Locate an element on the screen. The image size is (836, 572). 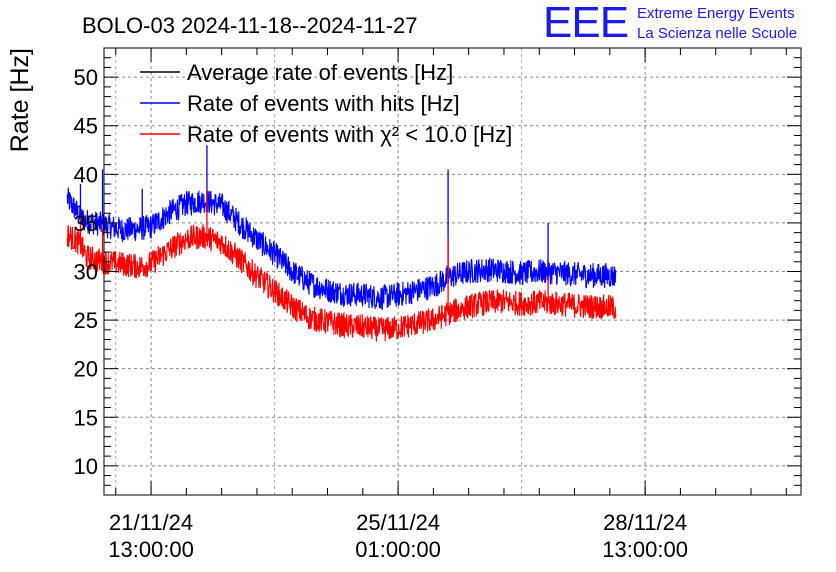
x-tick-label-time: 01:00:00 is located at coordinates (398, 549).